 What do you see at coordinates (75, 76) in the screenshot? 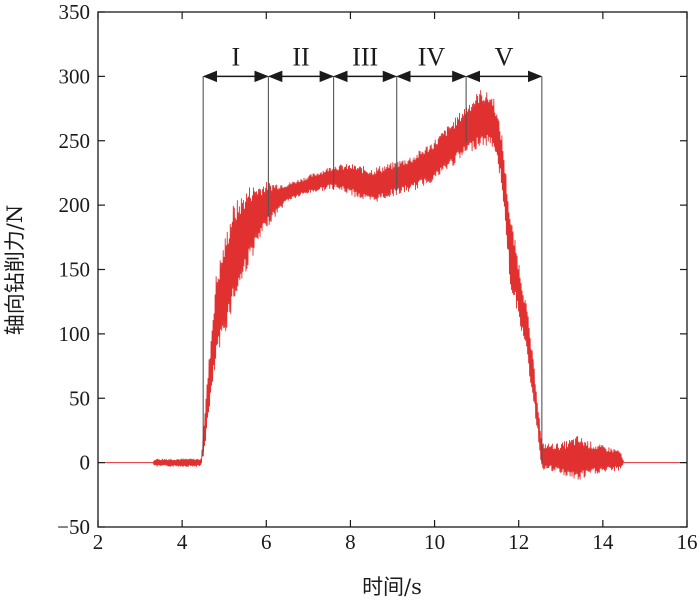
I see `y-tick-label: 300` at bounding box center [75, 76].